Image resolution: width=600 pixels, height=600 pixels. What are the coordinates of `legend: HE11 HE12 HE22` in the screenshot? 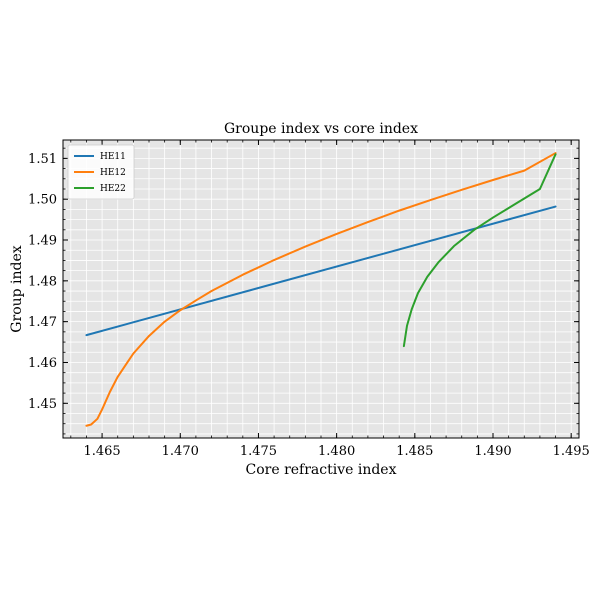 It's located at (101, 172).